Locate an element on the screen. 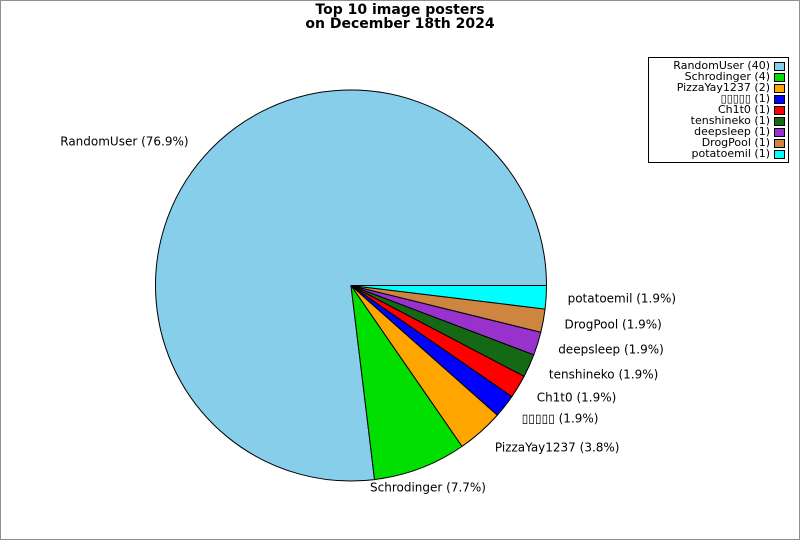  legend-item-5: tenshineko (1) is located at coordinates (718, 120).